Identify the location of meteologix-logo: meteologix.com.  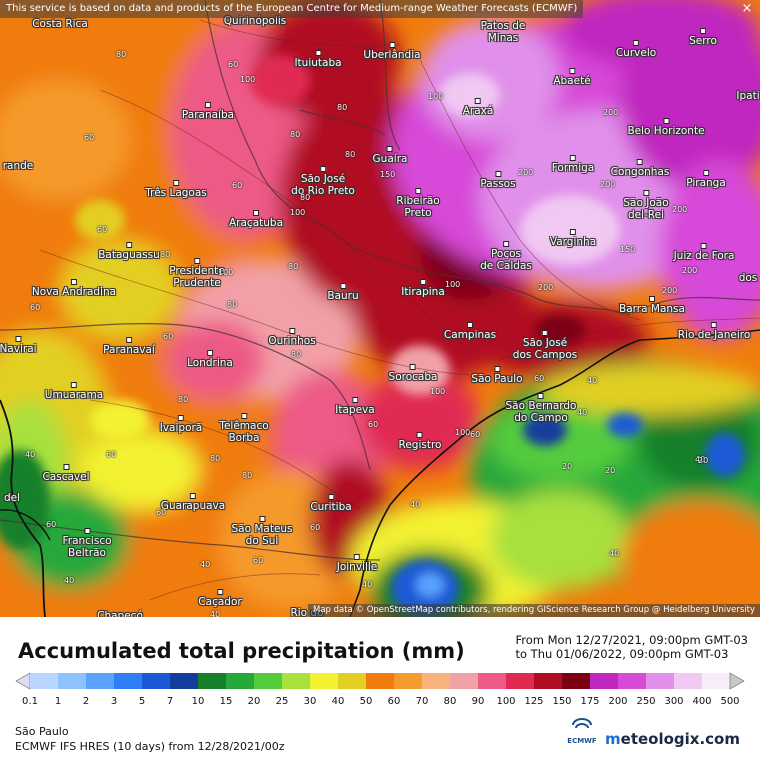
(672, 739).